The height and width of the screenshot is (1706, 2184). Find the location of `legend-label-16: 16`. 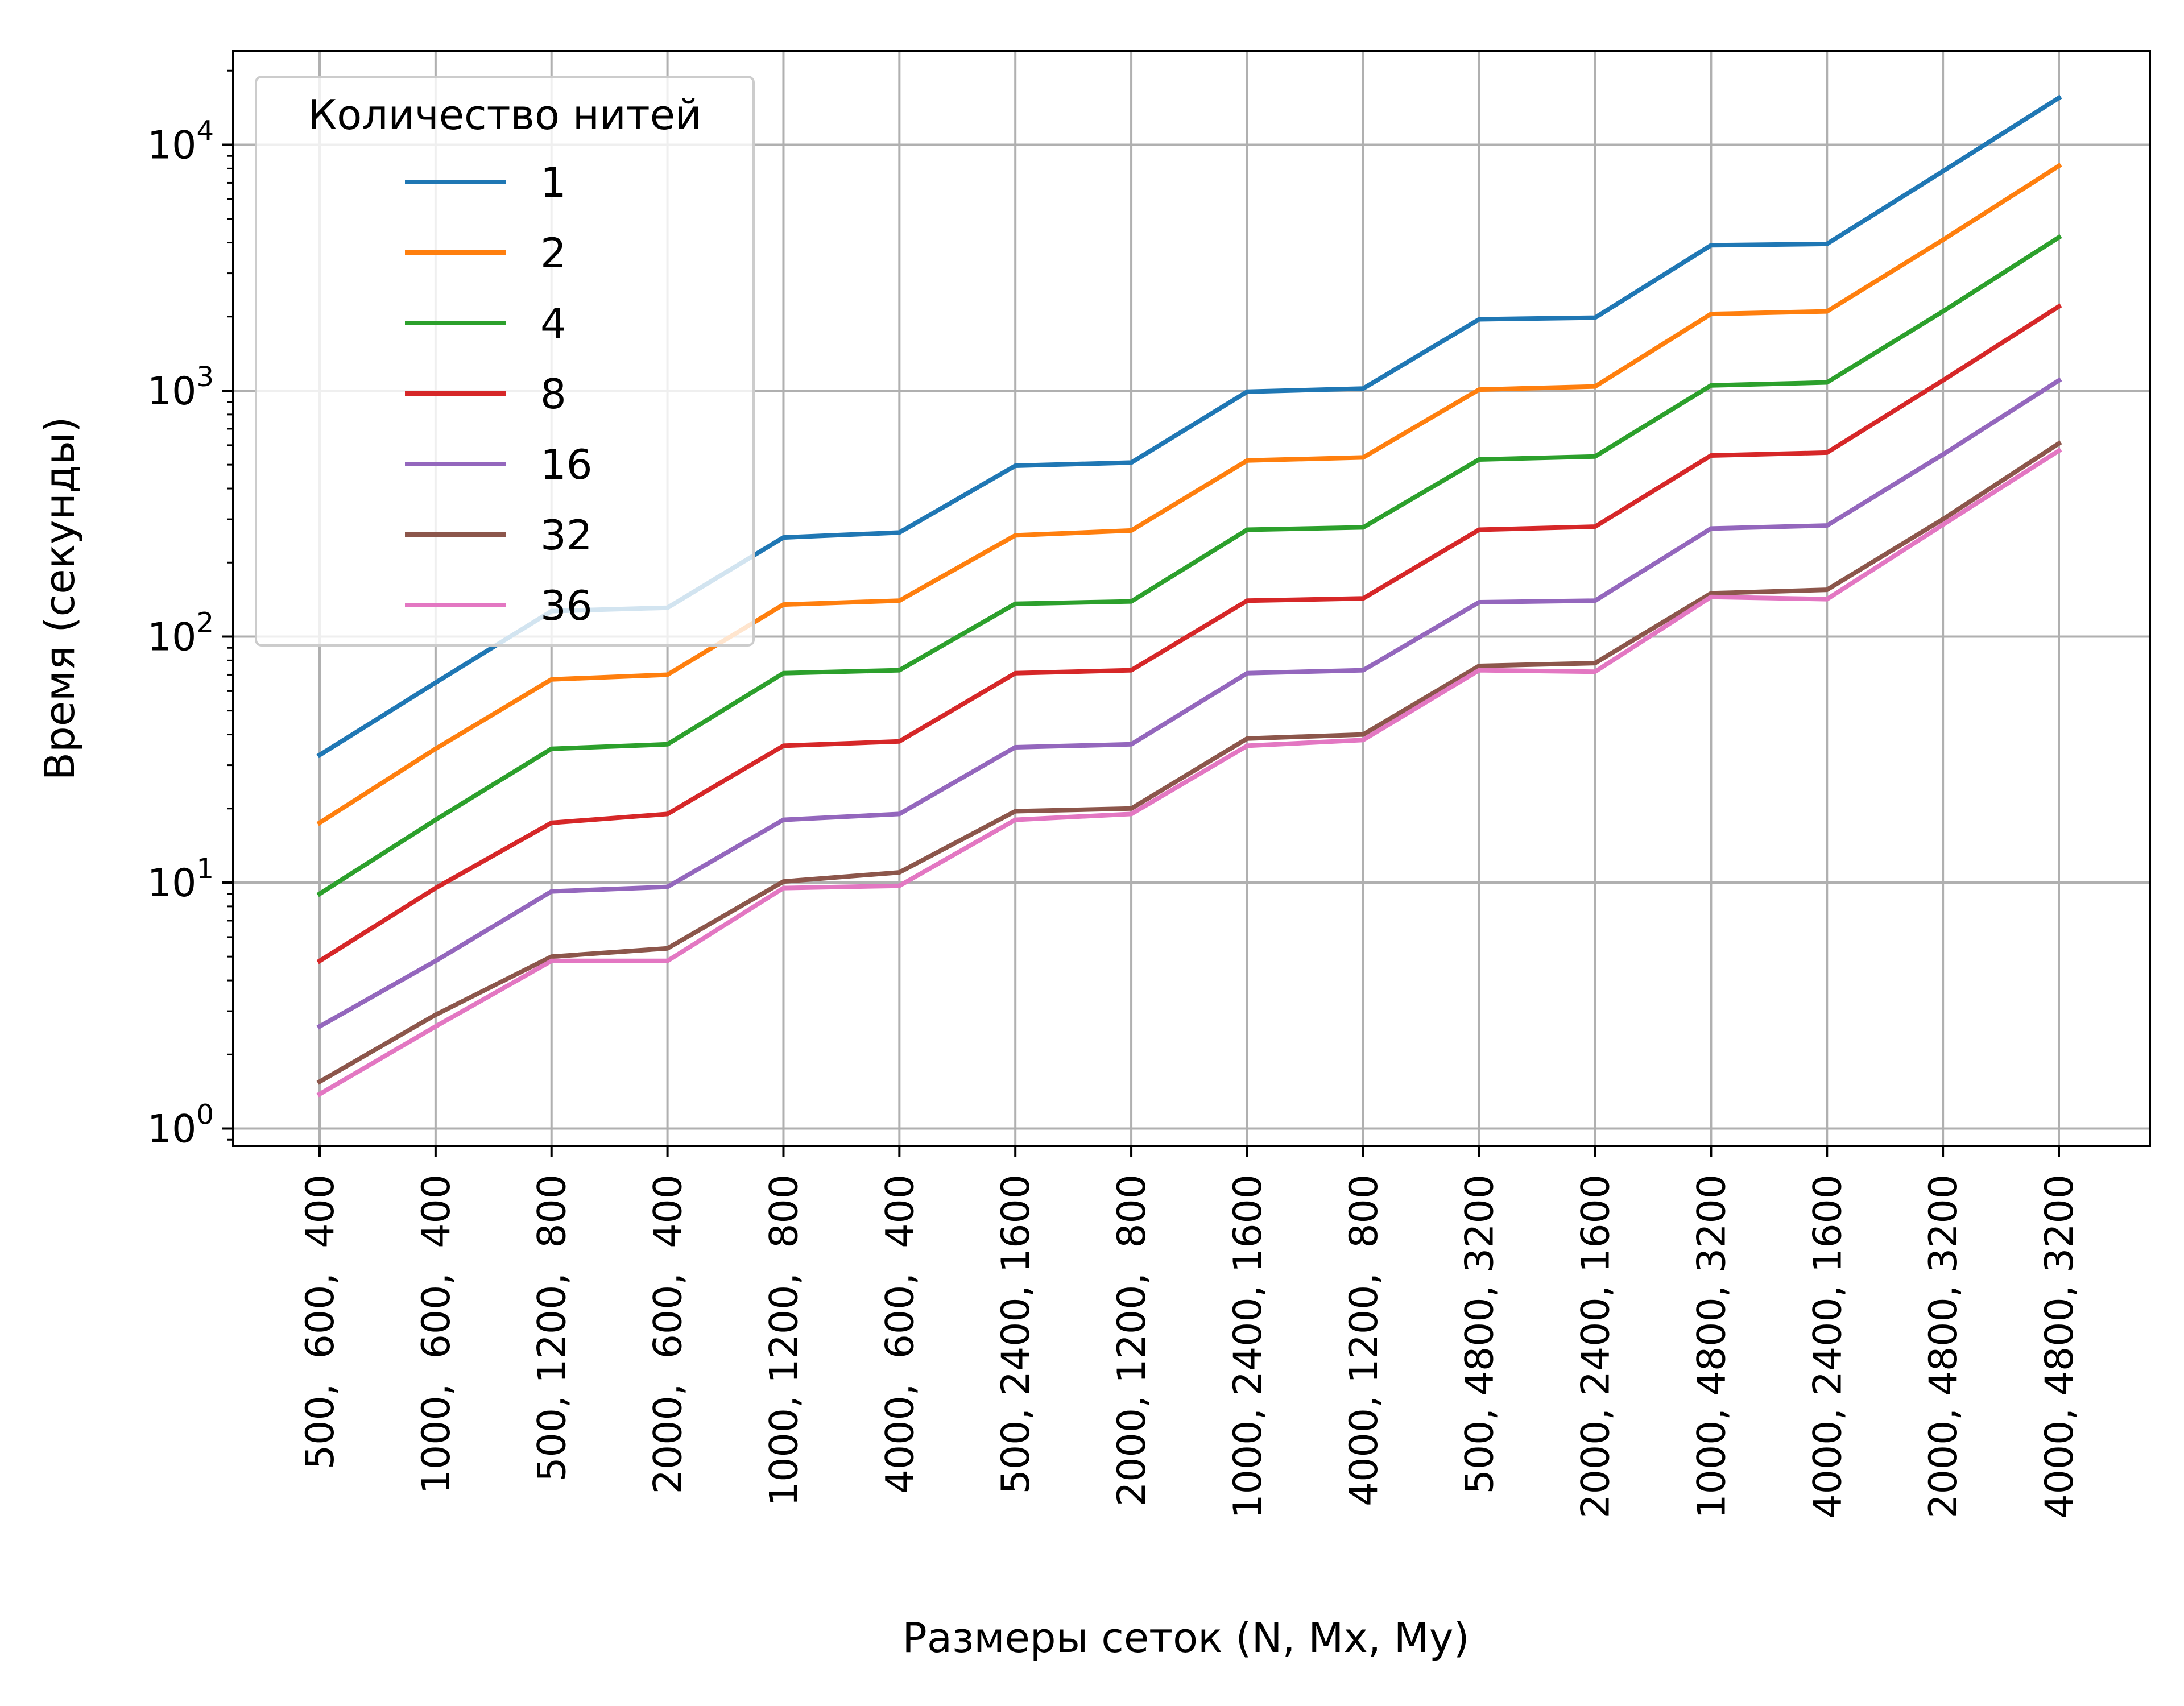

legend-label-16: 16 is located at coordinates (566, 464).